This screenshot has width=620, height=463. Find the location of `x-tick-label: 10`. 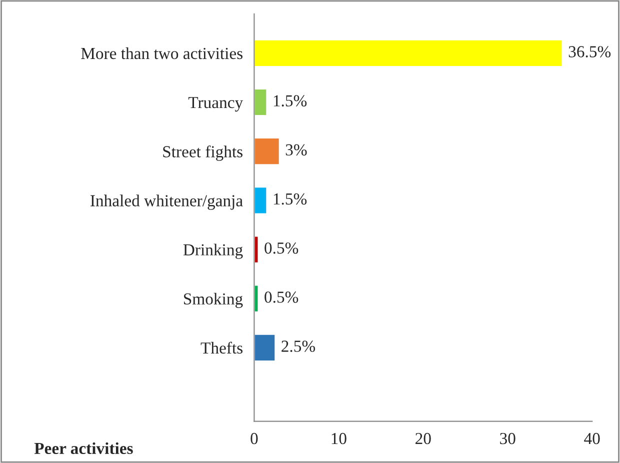

x-tick-label: 10 is located at coordinates (339, 438).